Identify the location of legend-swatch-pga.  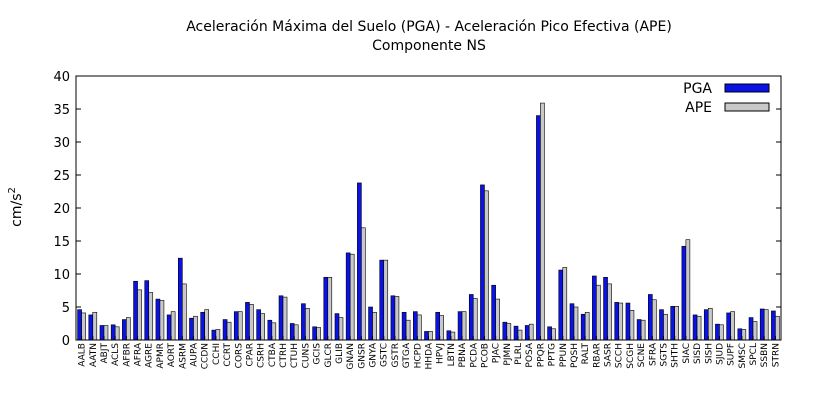
(747, 88).